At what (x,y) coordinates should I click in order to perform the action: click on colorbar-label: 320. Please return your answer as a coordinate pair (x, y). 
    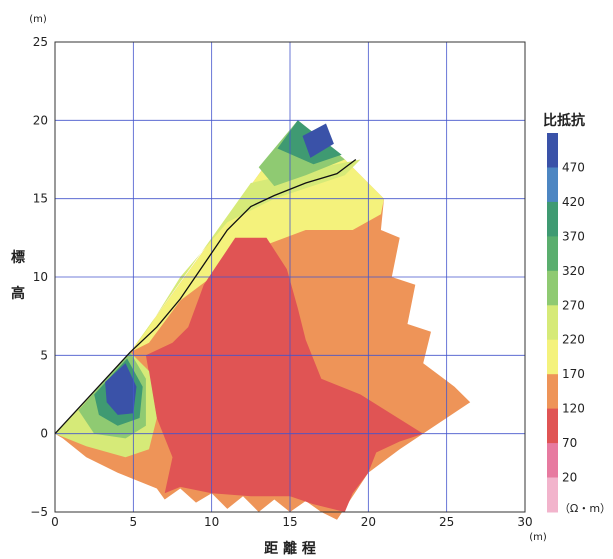
    Looking at the image, I should click on (573, 271).